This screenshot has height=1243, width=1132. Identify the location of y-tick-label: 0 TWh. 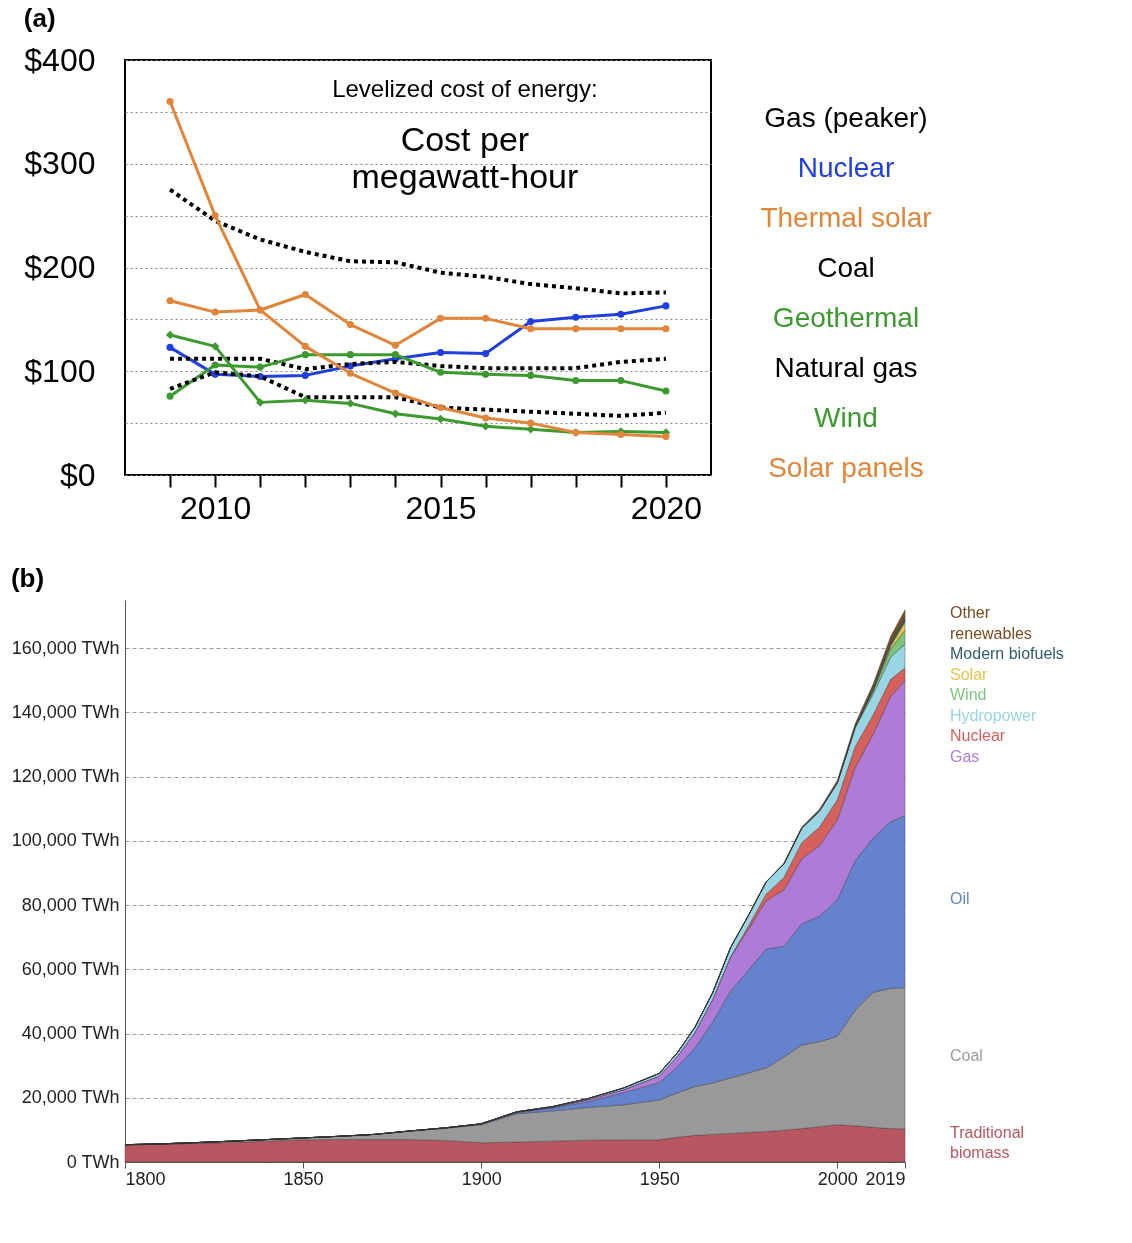
(93, 1161).